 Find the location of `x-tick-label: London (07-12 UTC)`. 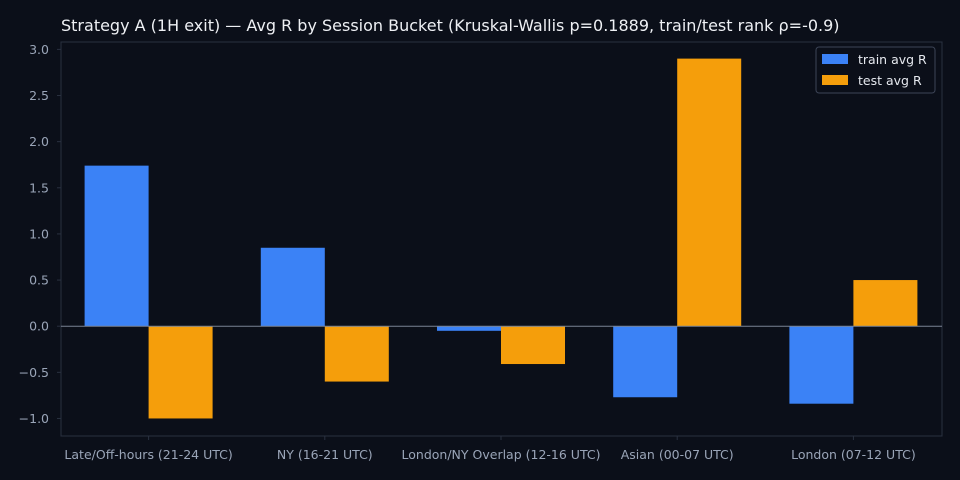

x-tick-label: London (07-12 UTC) is located at coordinates (853, 454).